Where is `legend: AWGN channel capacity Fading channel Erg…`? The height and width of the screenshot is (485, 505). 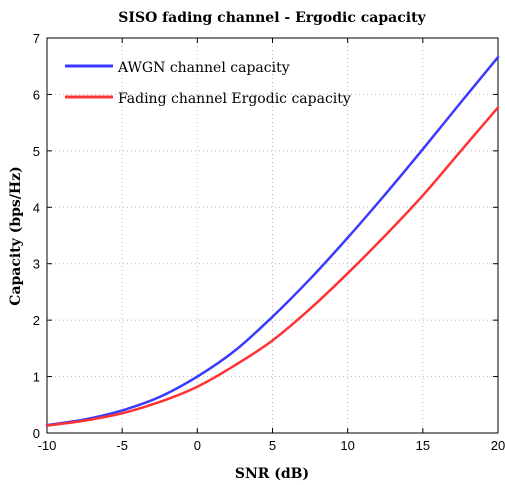
legend: AWGN channel capacity Fading channel Erg… is located at coordinates (208, 83).